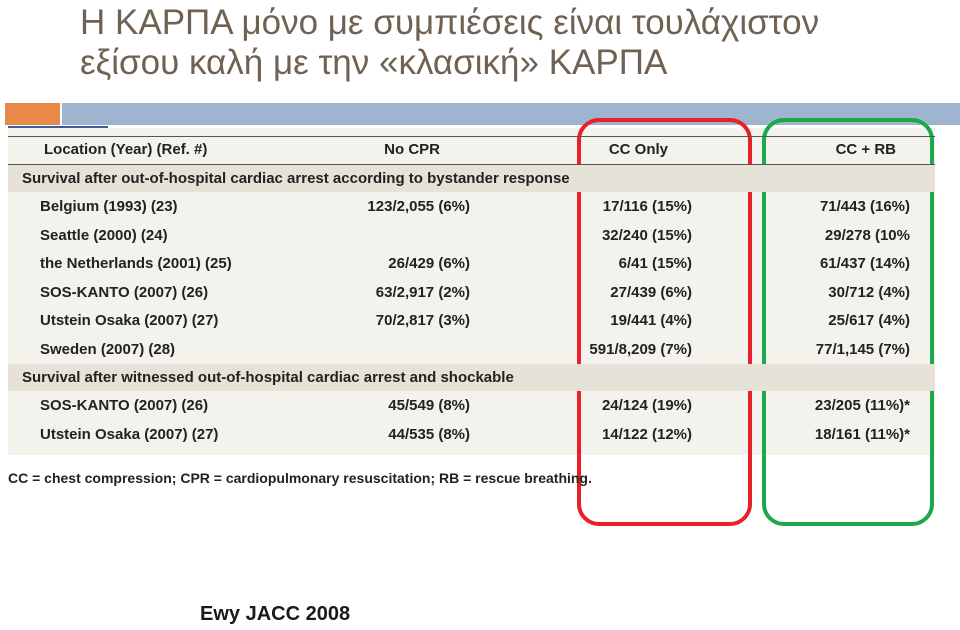 The height and width of the screenshot is (630, 960). What do you see at coordinates (136, 263) in the screenshot?
I see `row-label: the Netherlands (2001) (25)` at bounding box center [136, 263].